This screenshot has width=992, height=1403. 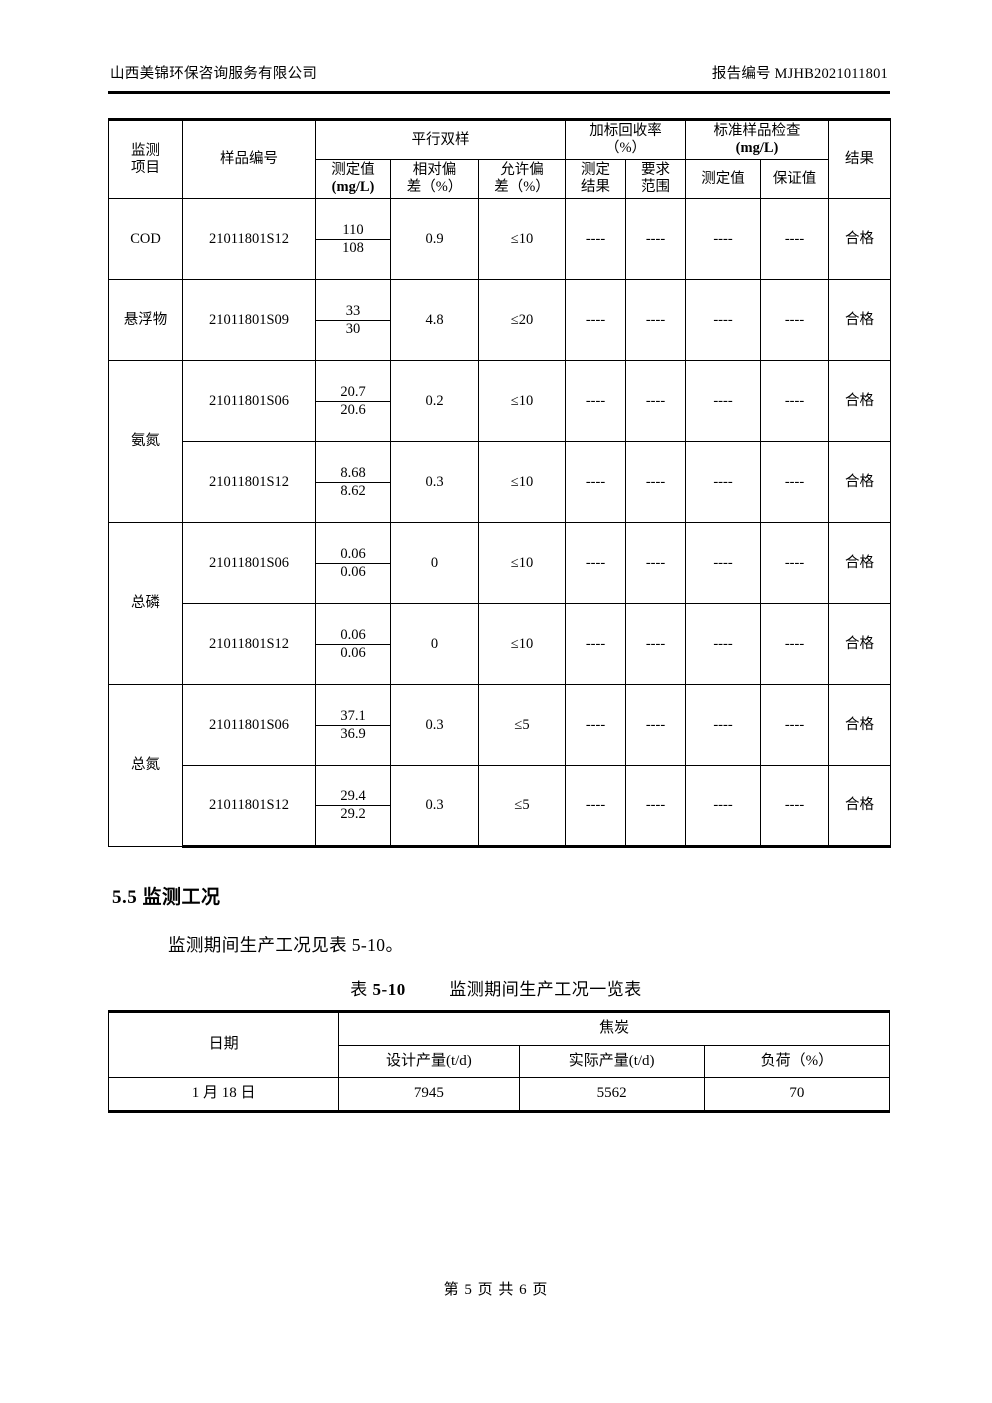 What do you see at coordinates (353, 312) in the screenshot?
I see `cell-measured-value-a: 33` at bounding box center [353, 312].